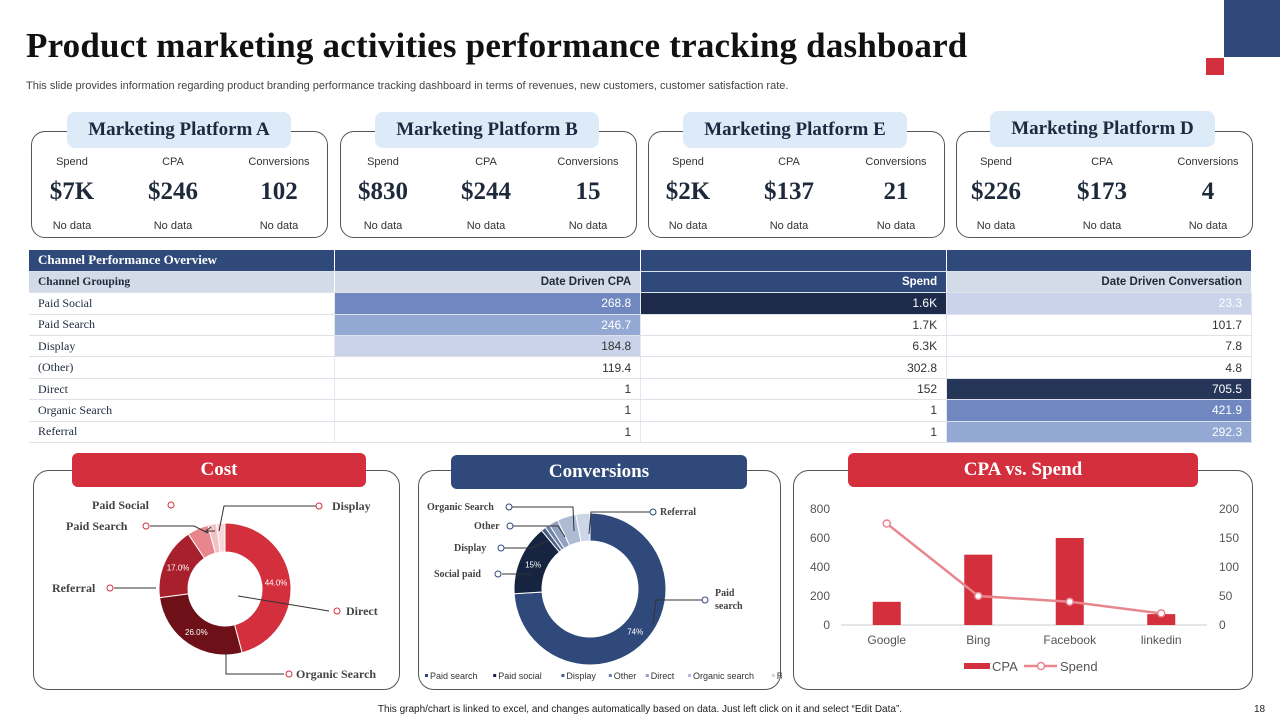  What do you see at coordinates (486, 194) in the screenshot?
I see `cpa-metric: CPA $244 No data` at bounding box center [486, 194].